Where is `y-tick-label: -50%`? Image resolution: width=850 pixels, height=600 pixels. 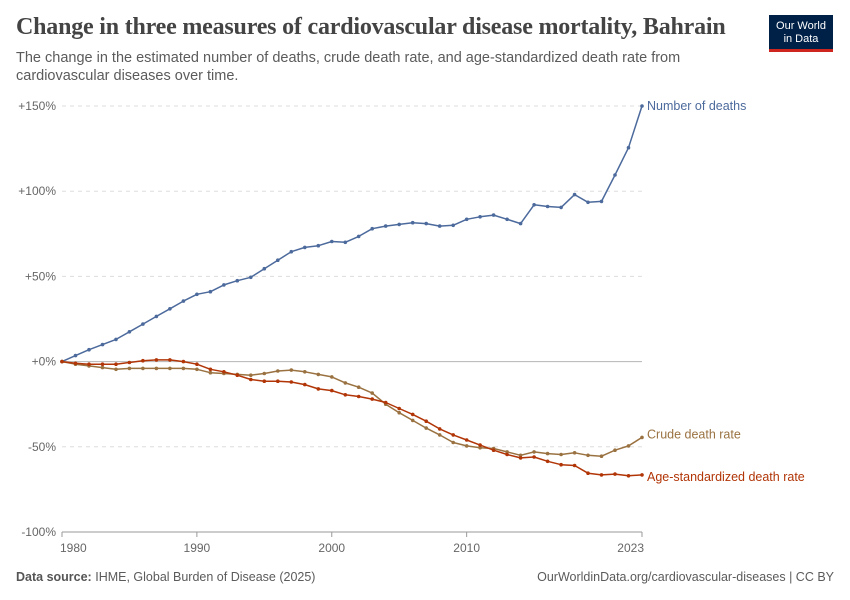 y-tick-label: -50% is located at coordinates (42, 447).